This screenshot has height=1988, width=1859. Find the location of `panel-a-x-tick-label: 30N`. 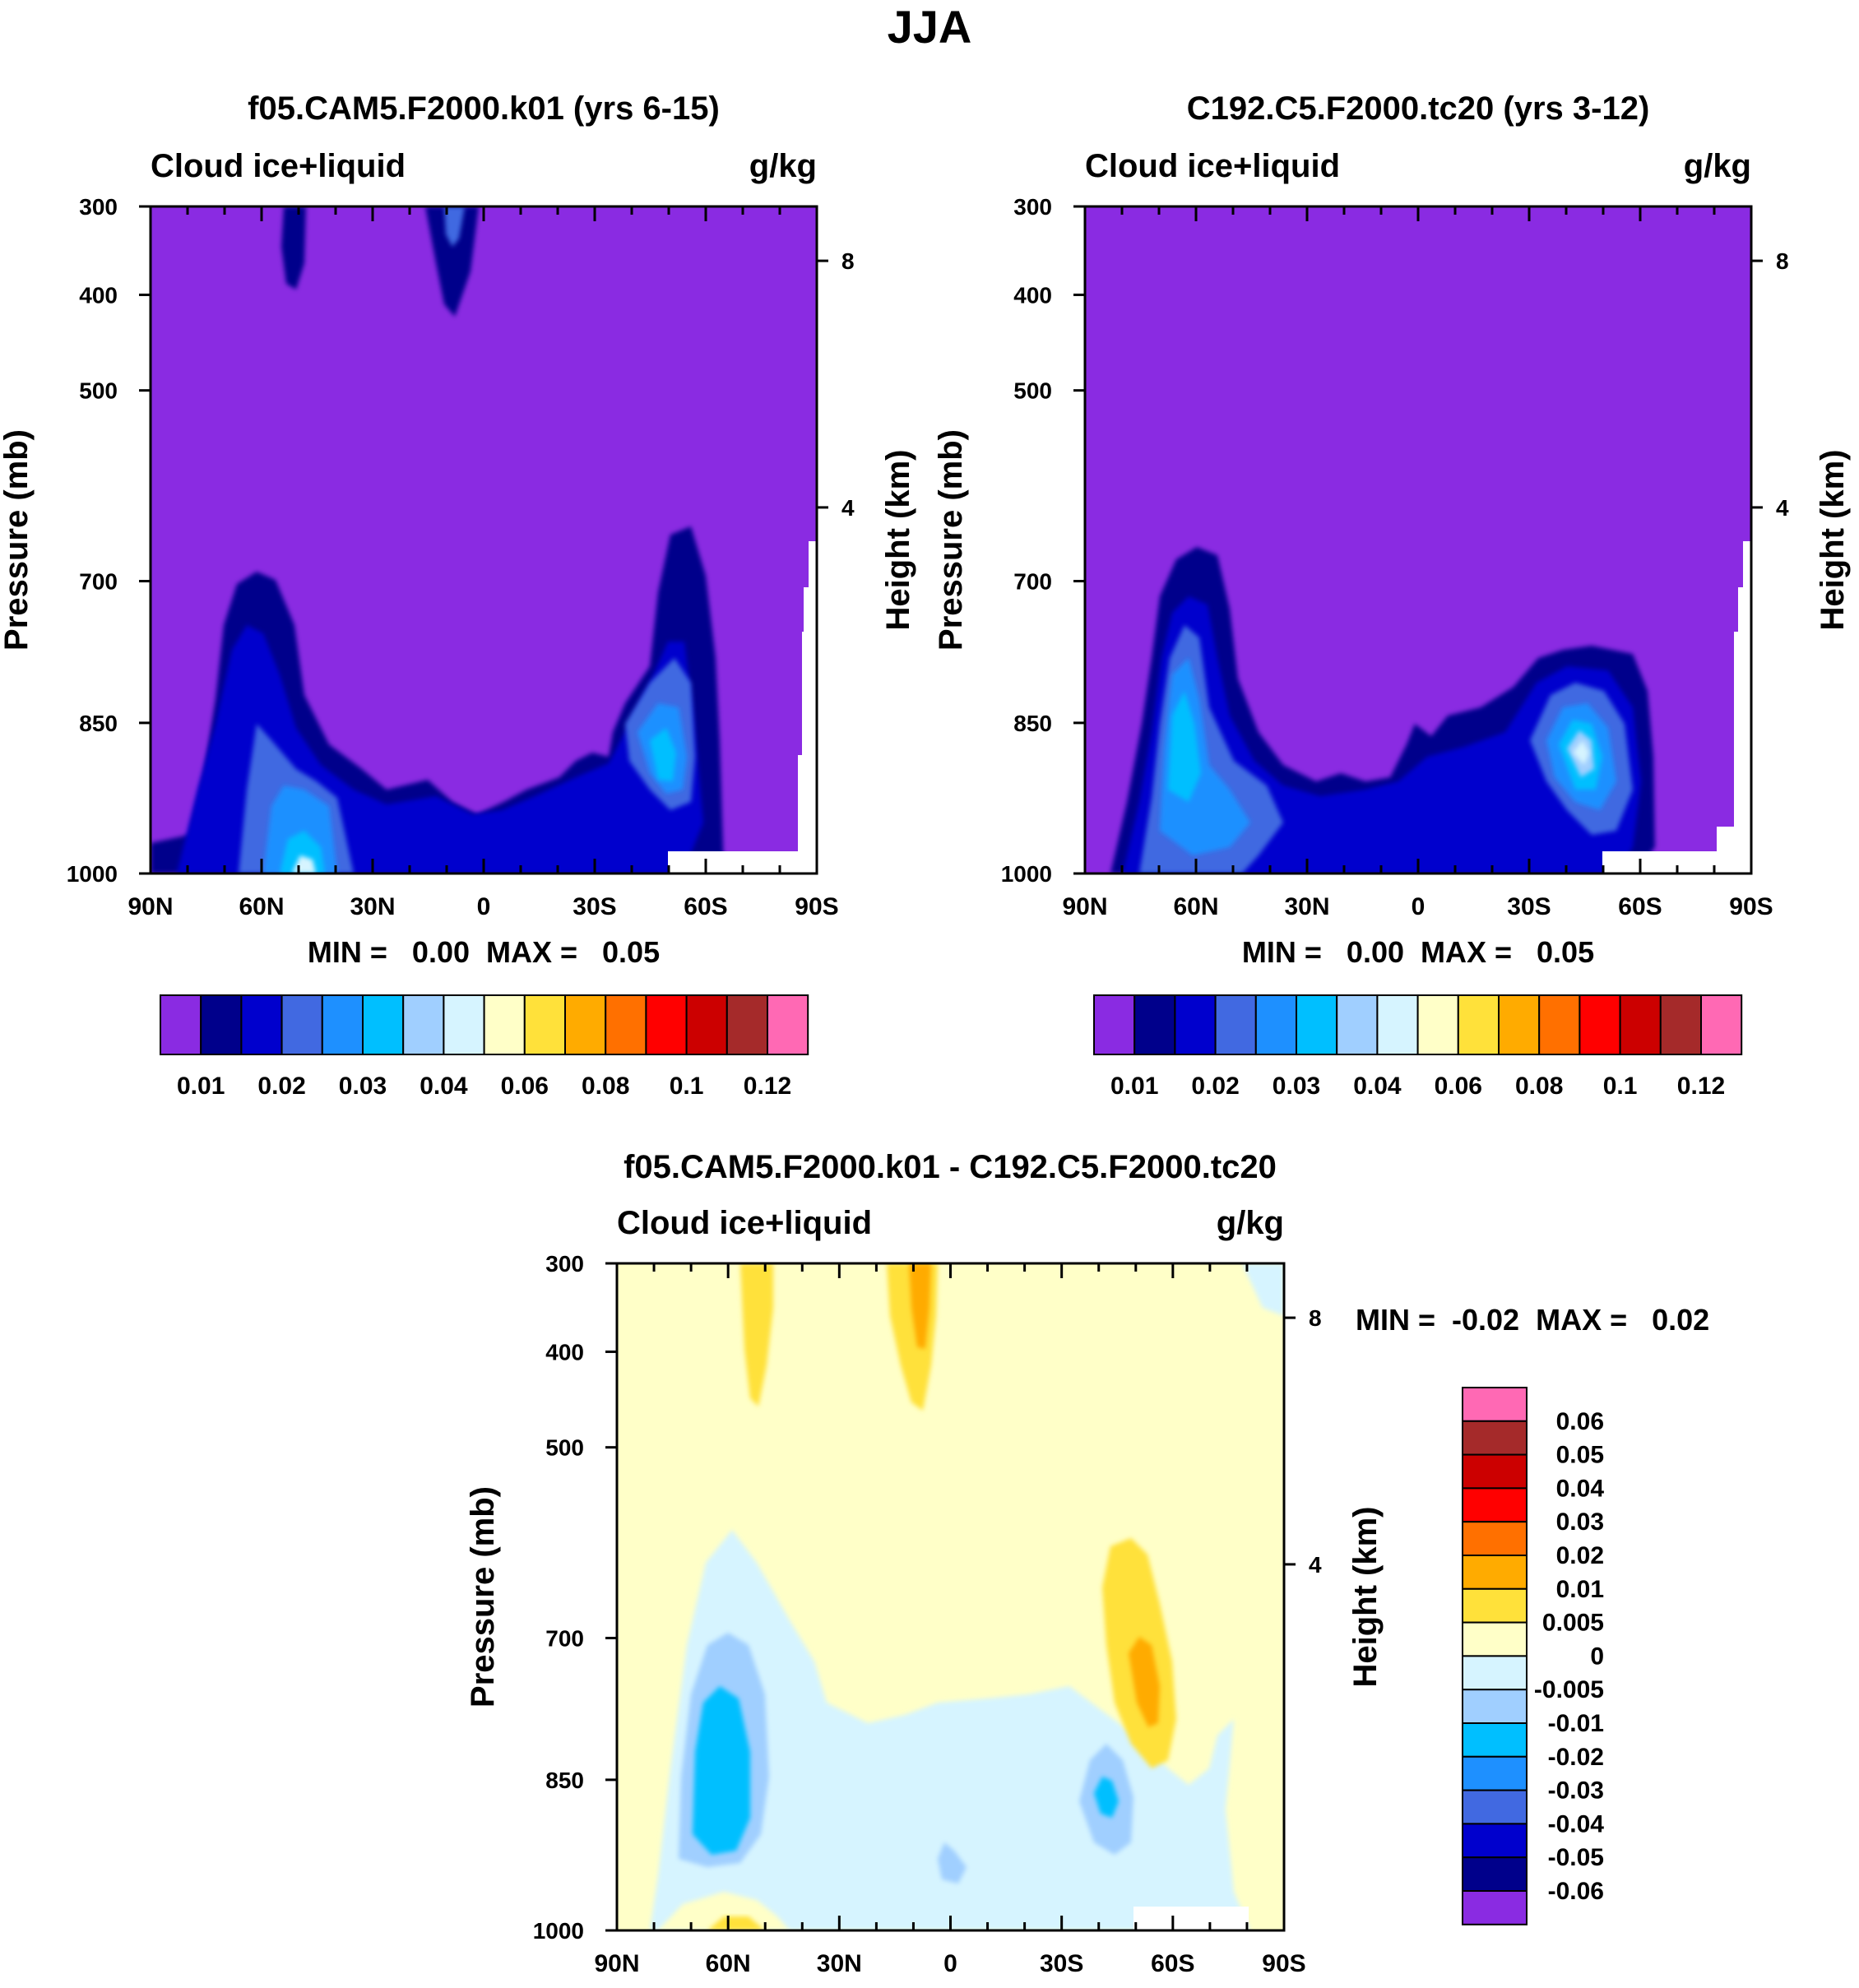

panel-a-x-tick-label: 30N is located at coordinates (372, 907).